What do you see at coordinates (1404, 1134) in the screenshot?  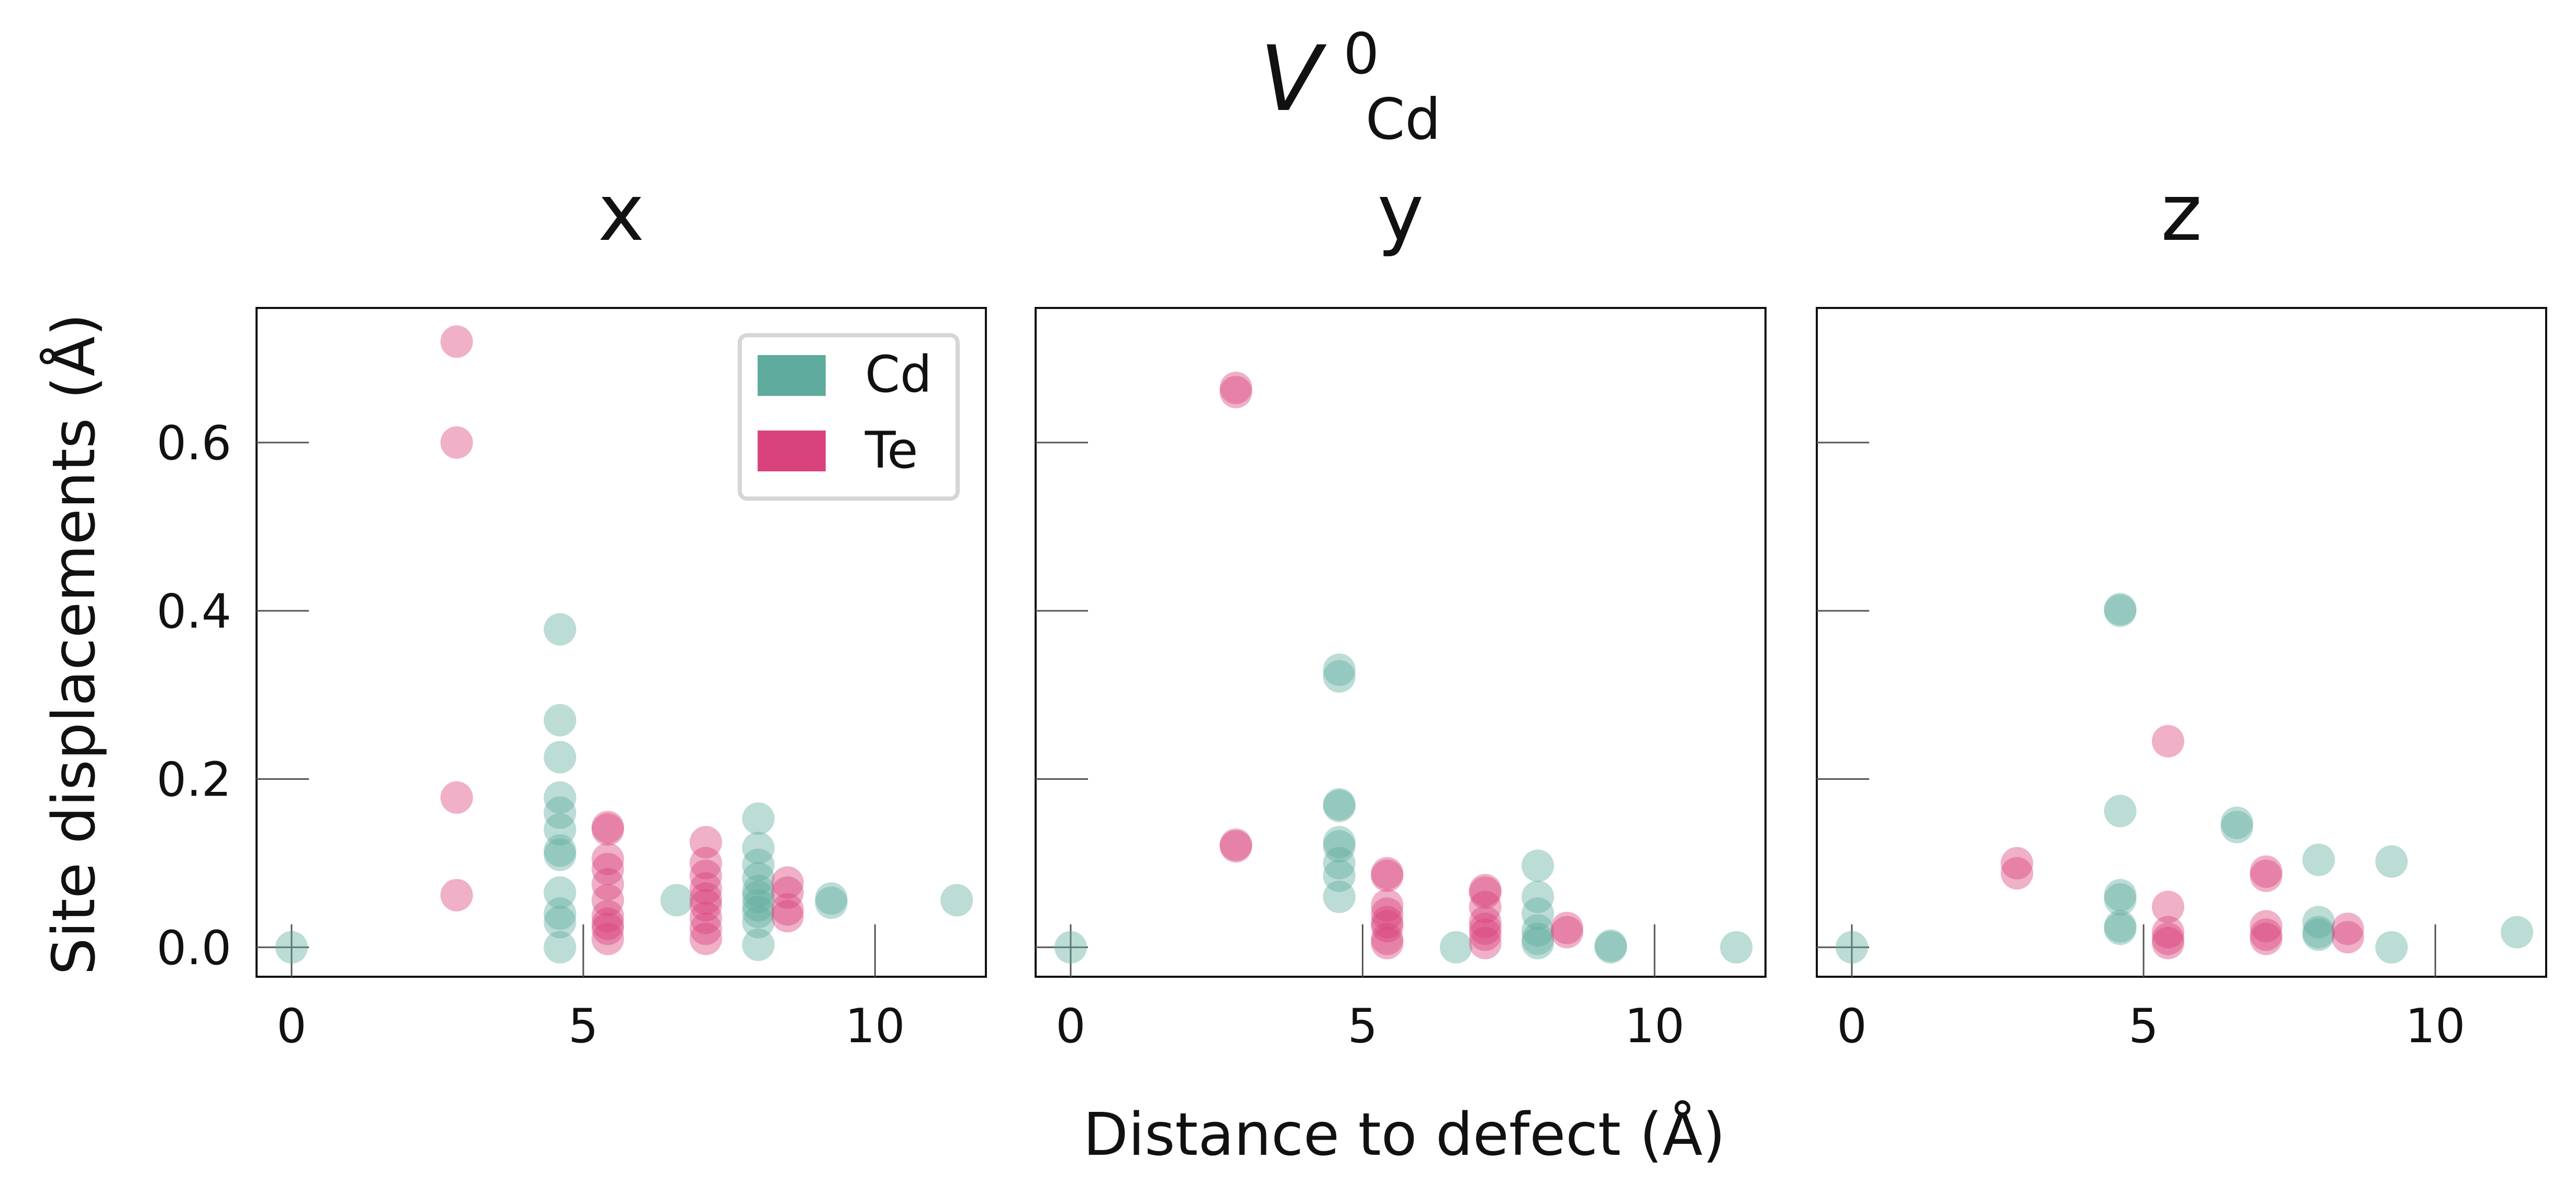 I see `x-axis-label: Distance to defect (Å)` at bounding box center [1404, 1134].